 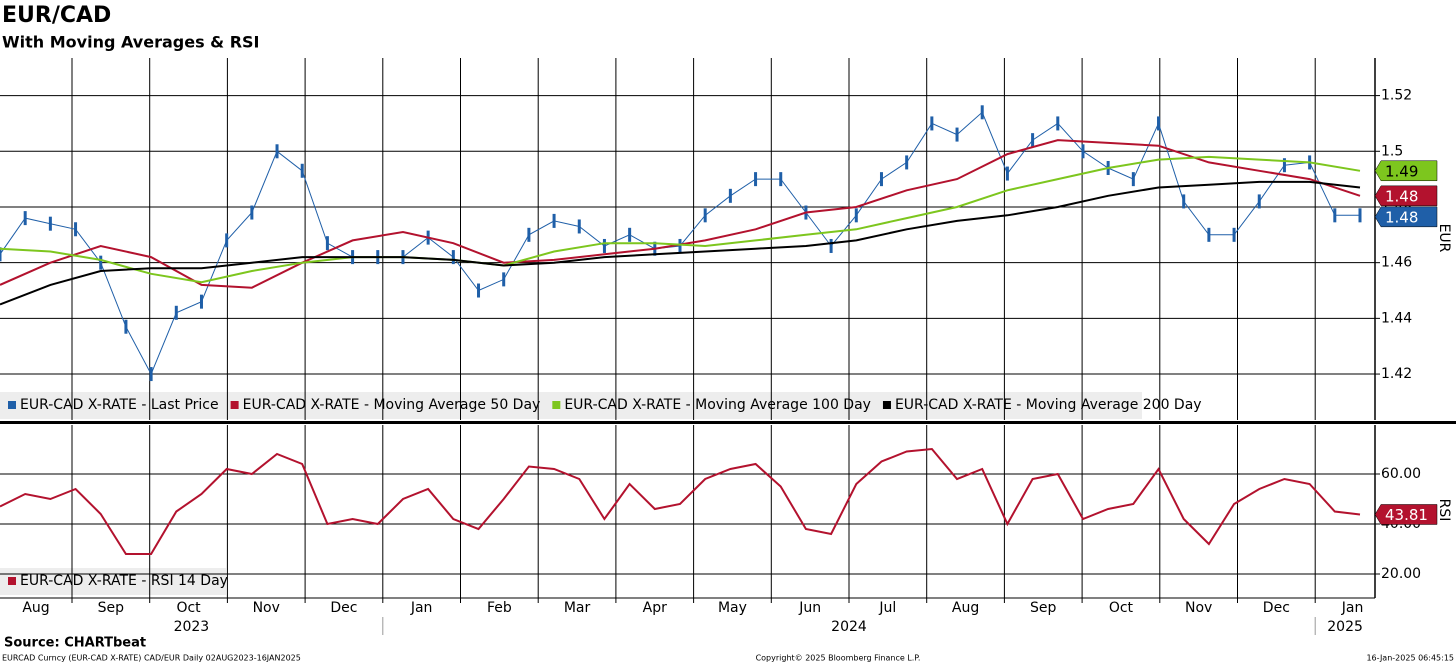 What do you see at coordinates (577, 608) in the screenshot?
I see `x-tick-label: Mar` at bounding box center [577, 608].